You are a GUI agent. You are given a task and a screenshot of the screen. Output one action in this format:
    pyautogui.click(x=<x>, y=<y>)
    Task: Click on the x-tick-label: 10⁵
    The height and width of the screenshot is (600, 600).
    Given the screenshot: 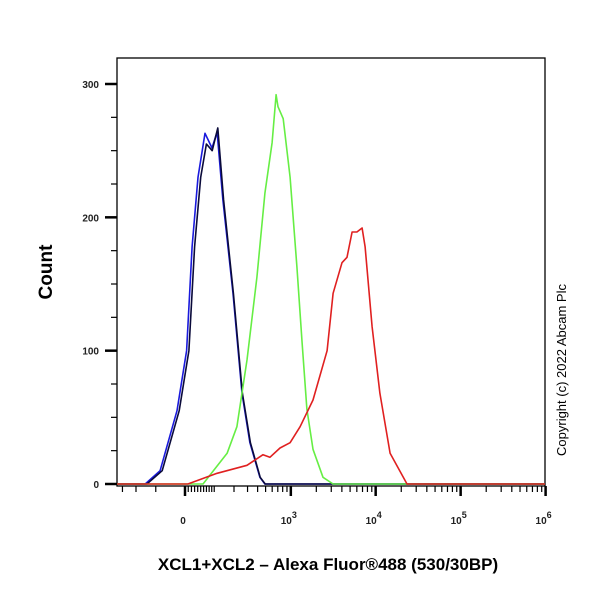 What is the action you would take?
    pyautogui.click(x=459, y=518)
    